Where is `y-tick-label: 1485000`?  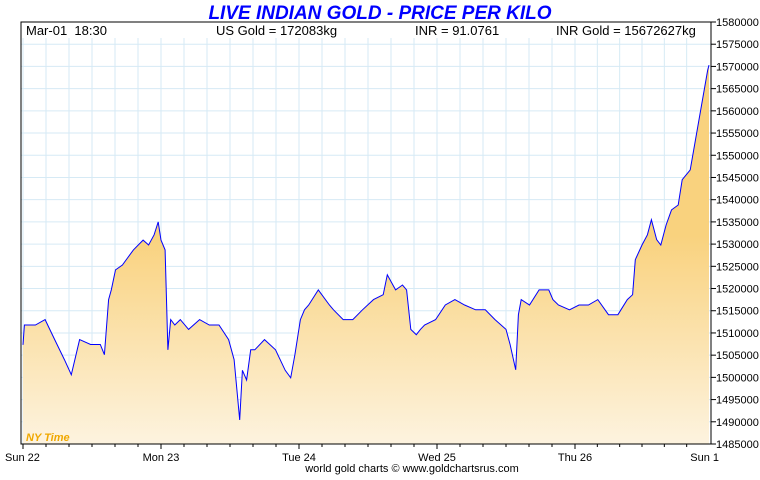
y-tick-label: 1485000 is located at coordinates (737, 445).